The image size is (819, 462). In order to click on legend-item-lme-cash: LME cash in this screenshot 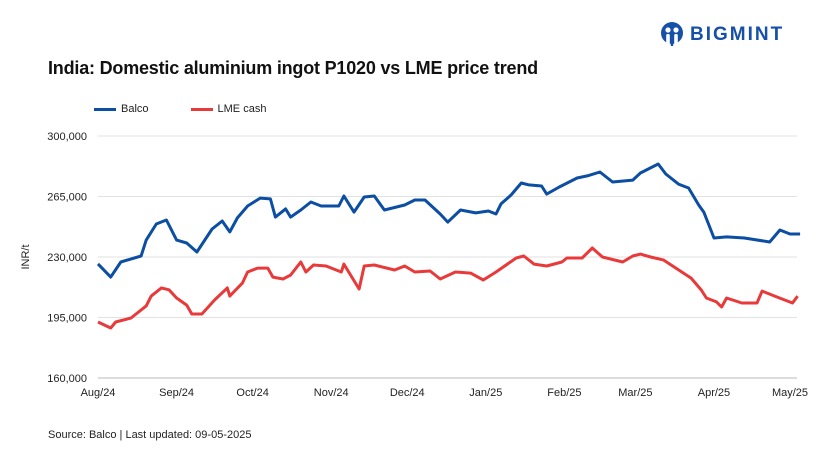, I will do `click(228, 109)`.